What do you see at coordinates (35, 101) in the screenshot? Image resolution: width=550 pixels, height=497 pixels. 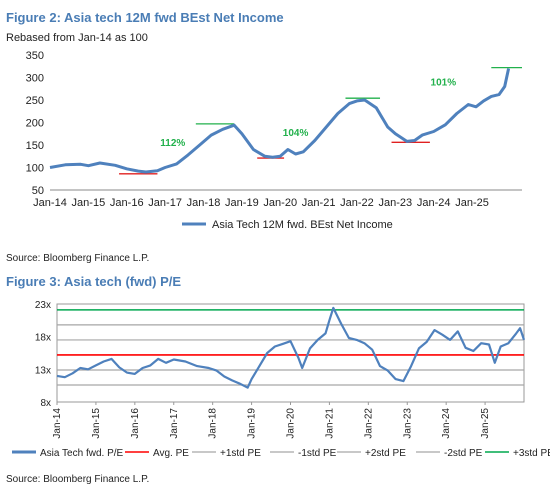 I see `y-tick-label: 250` at bounding box center [35, 101].